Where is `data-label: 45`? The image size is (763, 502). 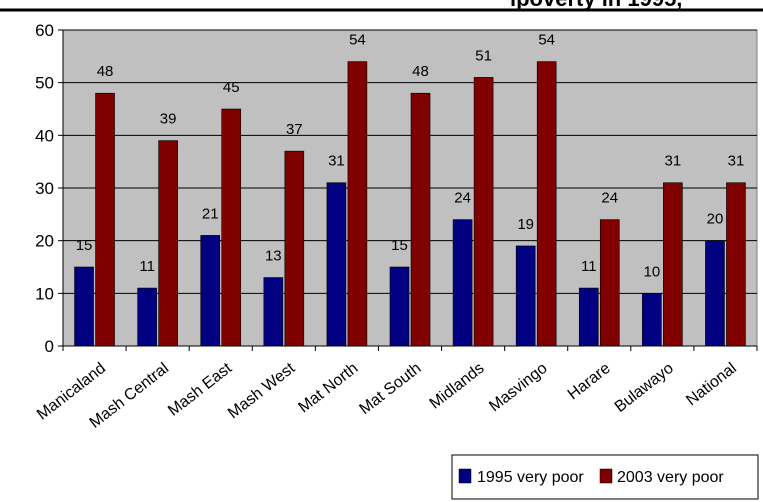
data-label: 45 is located at coordinates (231, 87).